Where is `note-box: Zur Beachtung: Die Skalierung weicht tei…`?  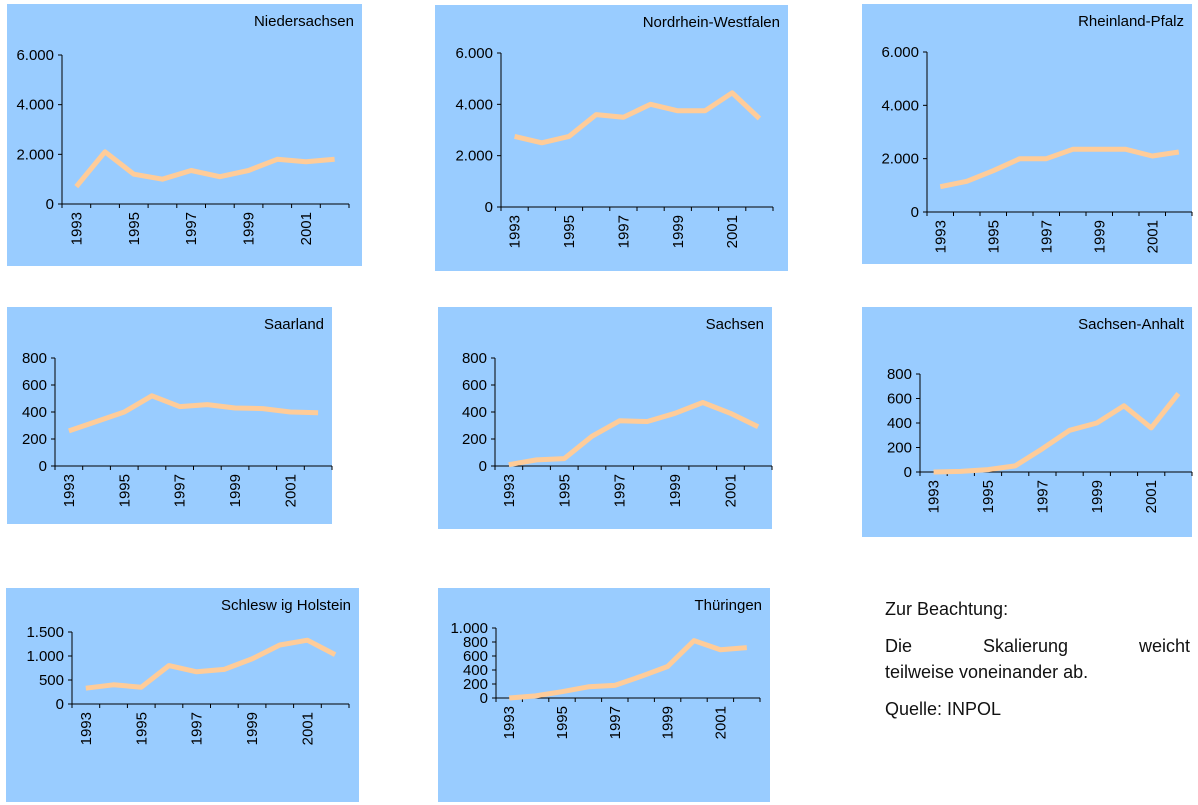 note-box: Zur Beachtung: Die Skalierung weicht tei… is located at coordinates (1037, 664).